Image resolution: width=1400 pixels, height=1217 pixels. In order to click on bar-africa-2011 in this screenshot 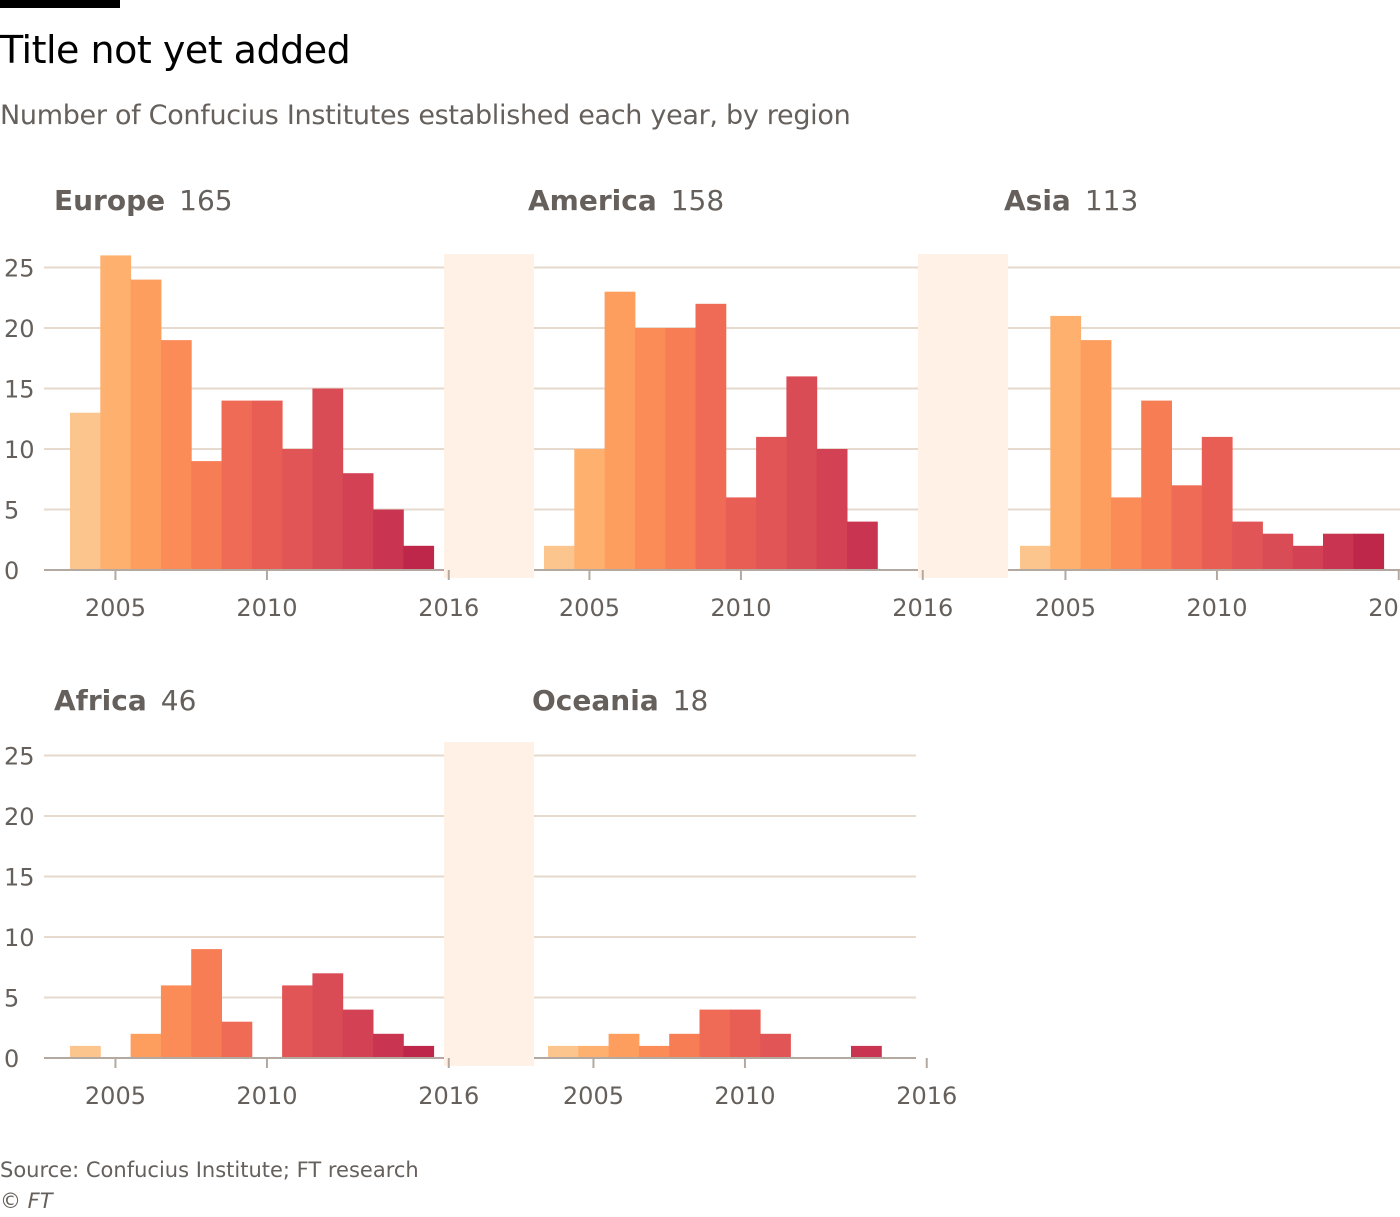, I will do `click(297, 1021)`.